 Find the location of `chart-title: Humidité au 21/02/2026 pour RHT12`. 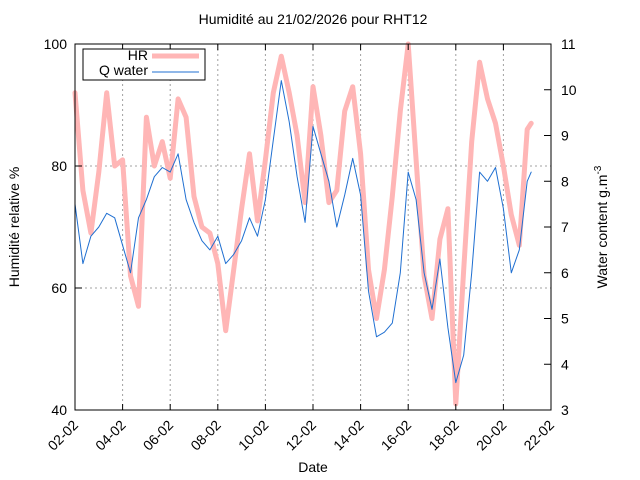

chart-title: Humidité au 21/02/2026 pour RHT12 is located at coordinates (313, 19).